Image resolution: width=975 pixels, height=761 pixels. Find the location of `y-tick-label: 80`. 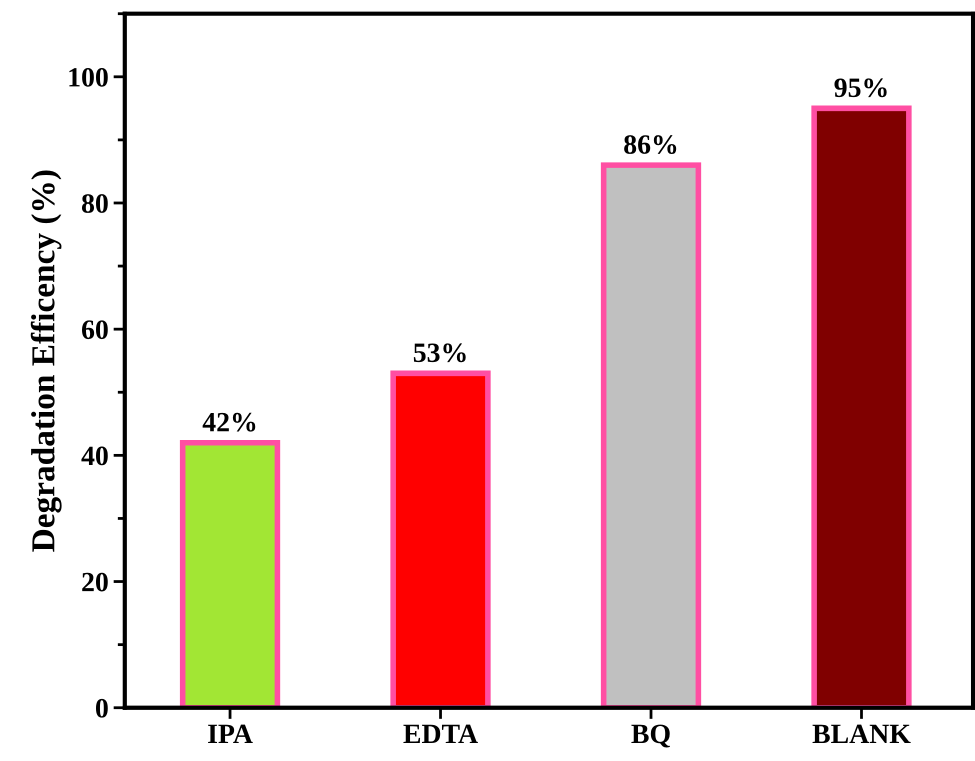

y-tick-label: 80 is located at coordinates (95, 203).